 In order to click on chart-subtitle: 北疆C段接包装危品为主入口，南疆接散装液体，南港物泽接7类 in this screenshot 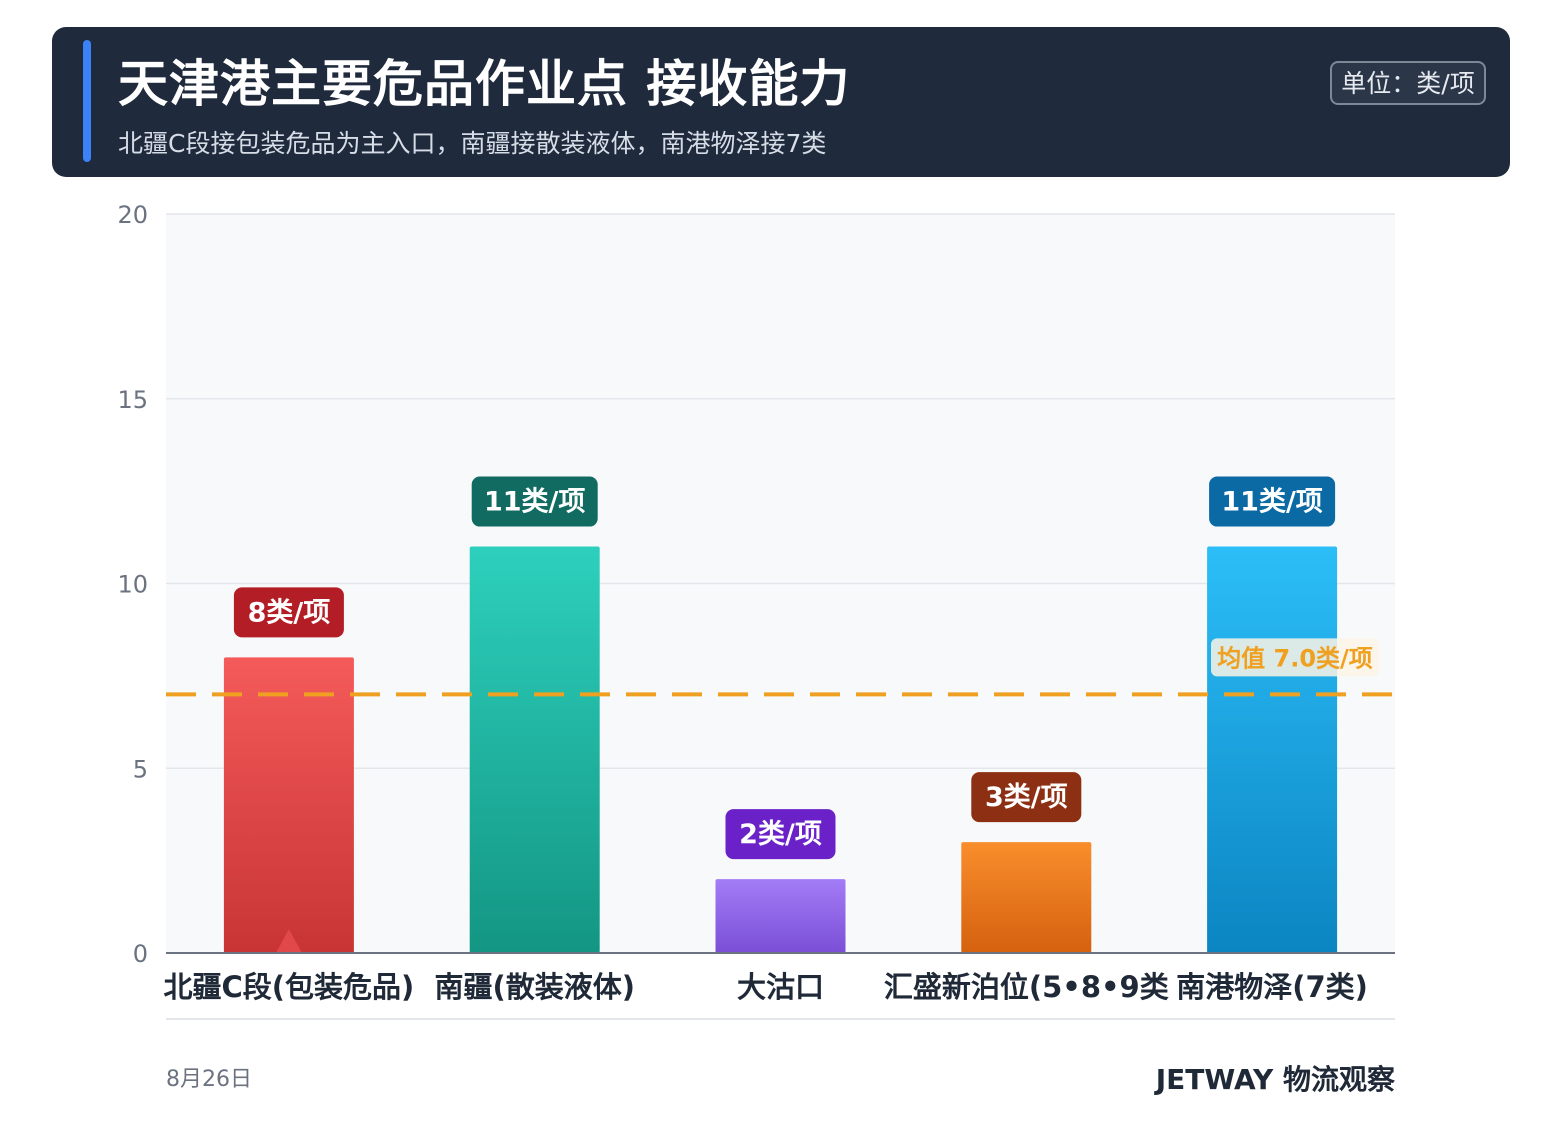, I will do `click(472, 143)`.